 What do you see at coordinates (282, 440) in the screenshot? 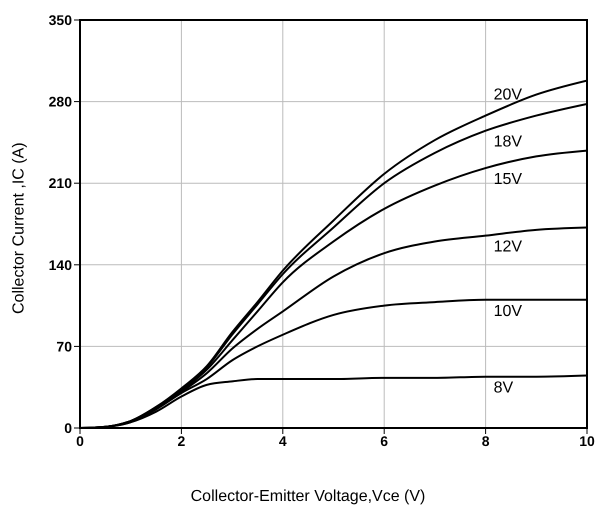
I see `x-tick-label: 4` at bounding box center [282, 440].